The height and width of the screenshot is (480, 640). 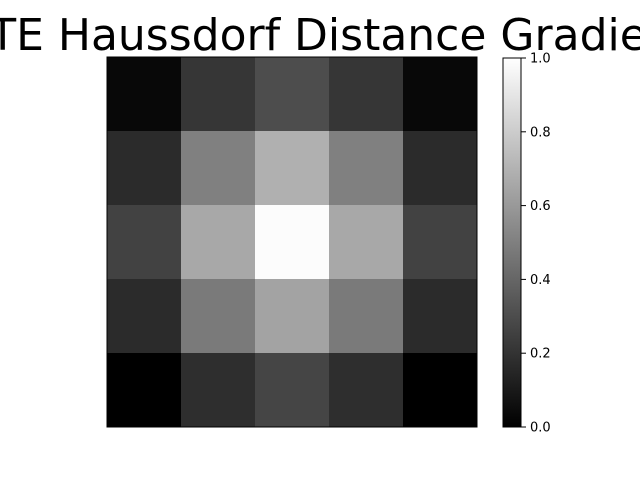 What do you see at coordinates (144, 94) in the screenshot?
I see `heatmap-cell-r0-c0` at bounding box center [144, 94].